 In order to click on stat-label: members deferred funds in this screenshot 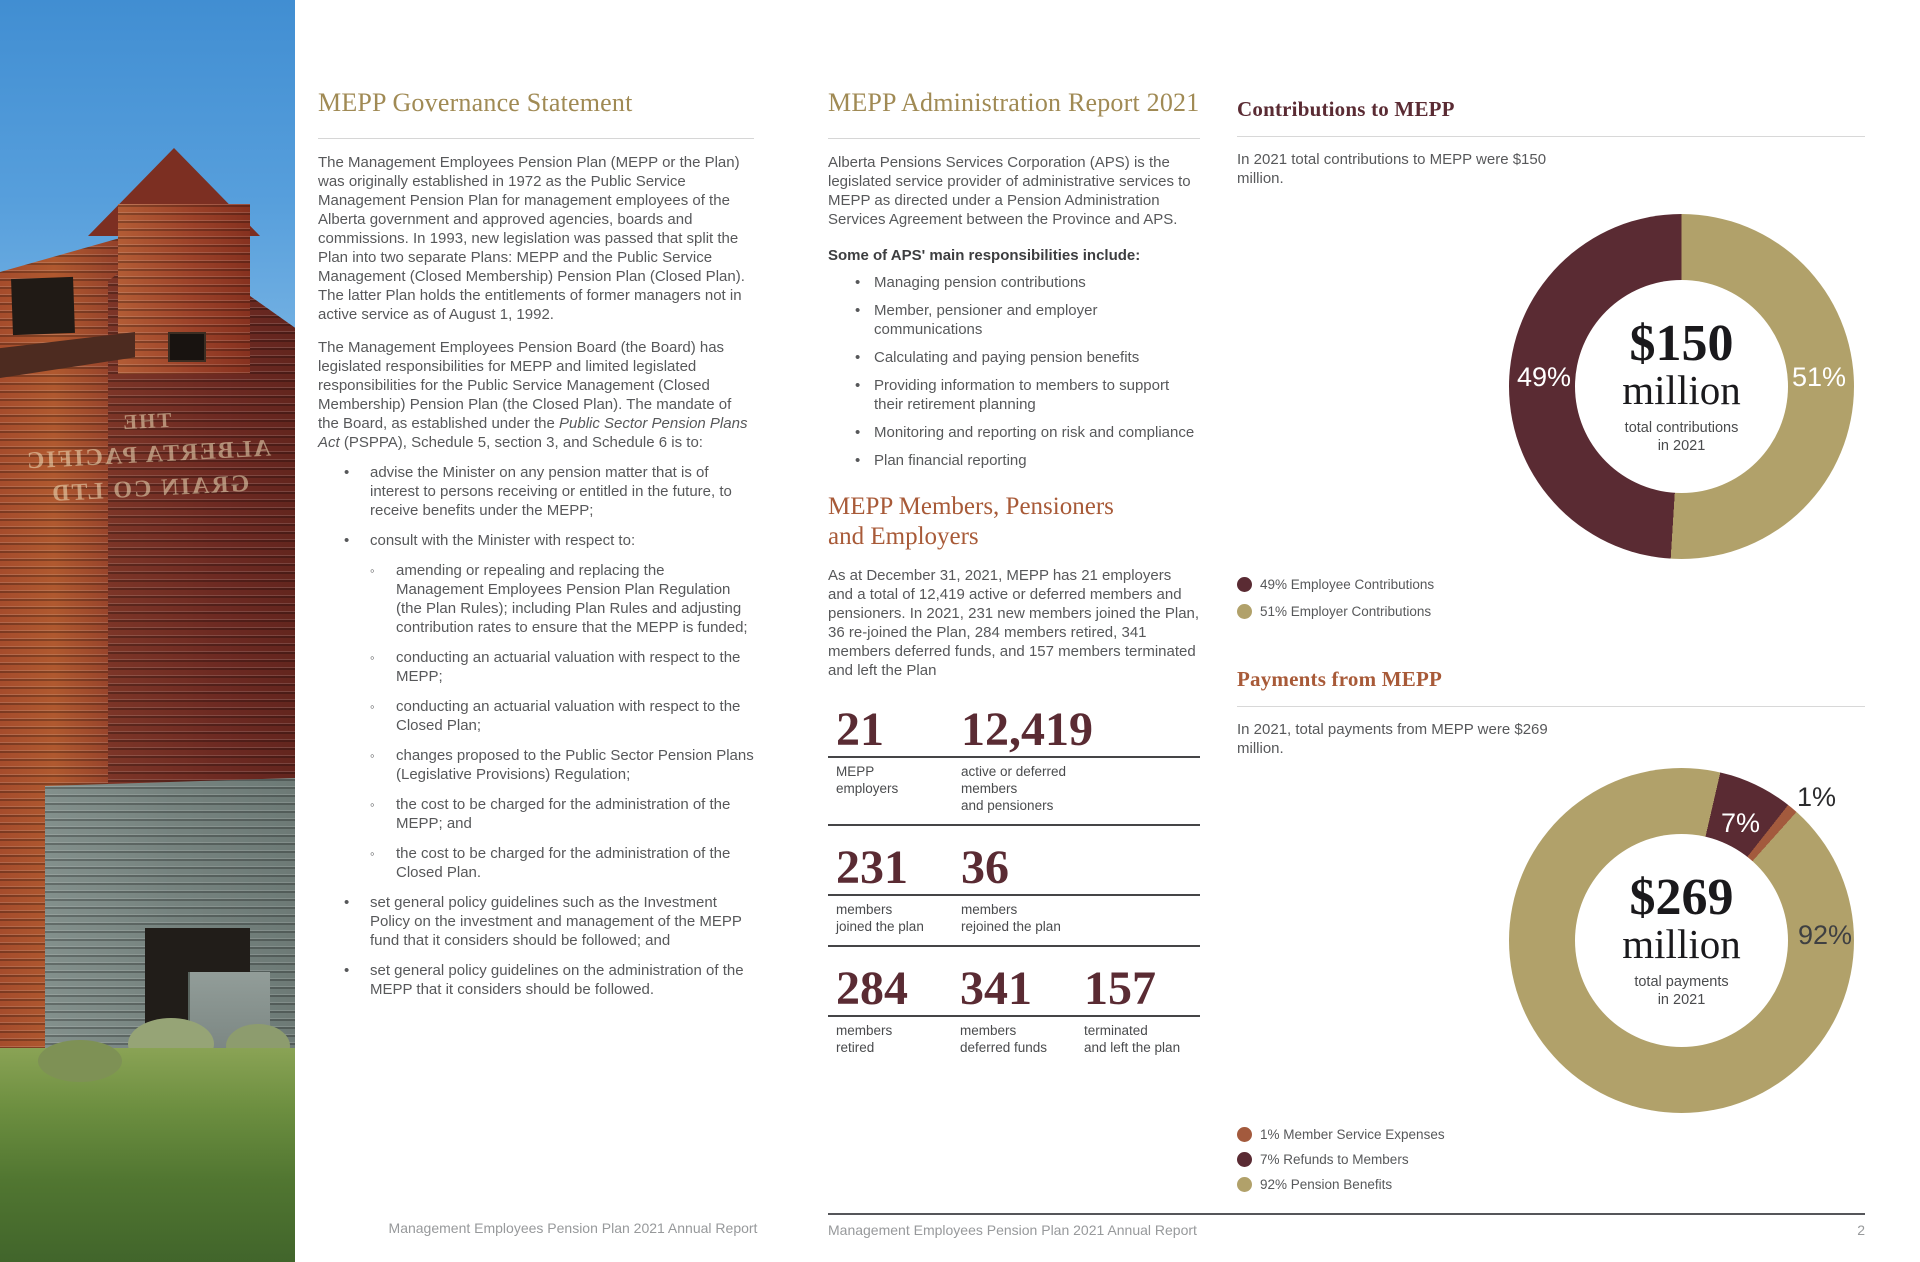, I will do `click(1004, 1039)`.